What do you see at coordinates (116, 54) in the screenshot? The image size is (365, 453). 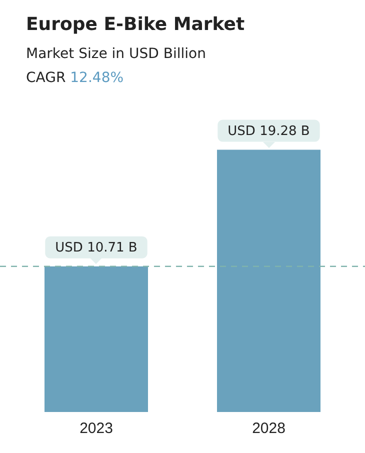 I see `chart-subtitle: Market Size in USD Billion` at bounding box center [116, 54].